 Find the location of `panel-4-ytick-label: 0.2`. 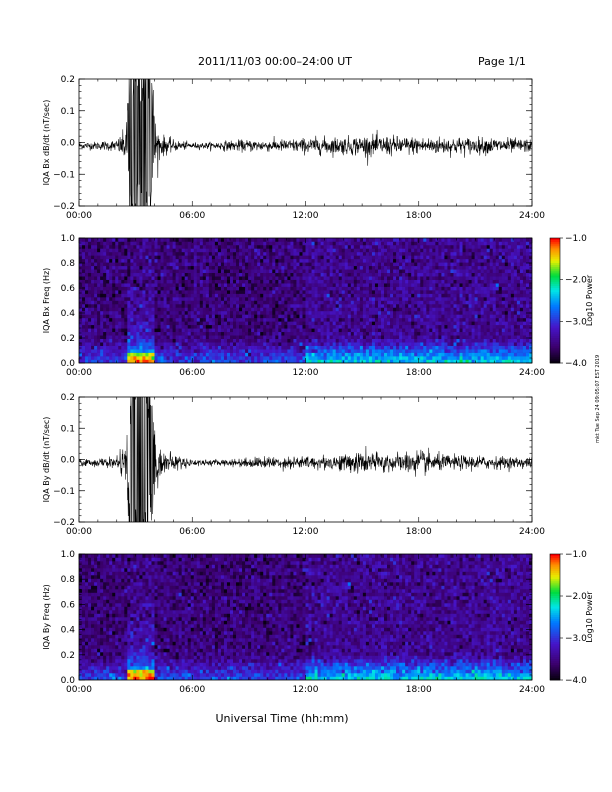

panel-4-ytick-label: 0.2 is located at coordinates (68, 656).